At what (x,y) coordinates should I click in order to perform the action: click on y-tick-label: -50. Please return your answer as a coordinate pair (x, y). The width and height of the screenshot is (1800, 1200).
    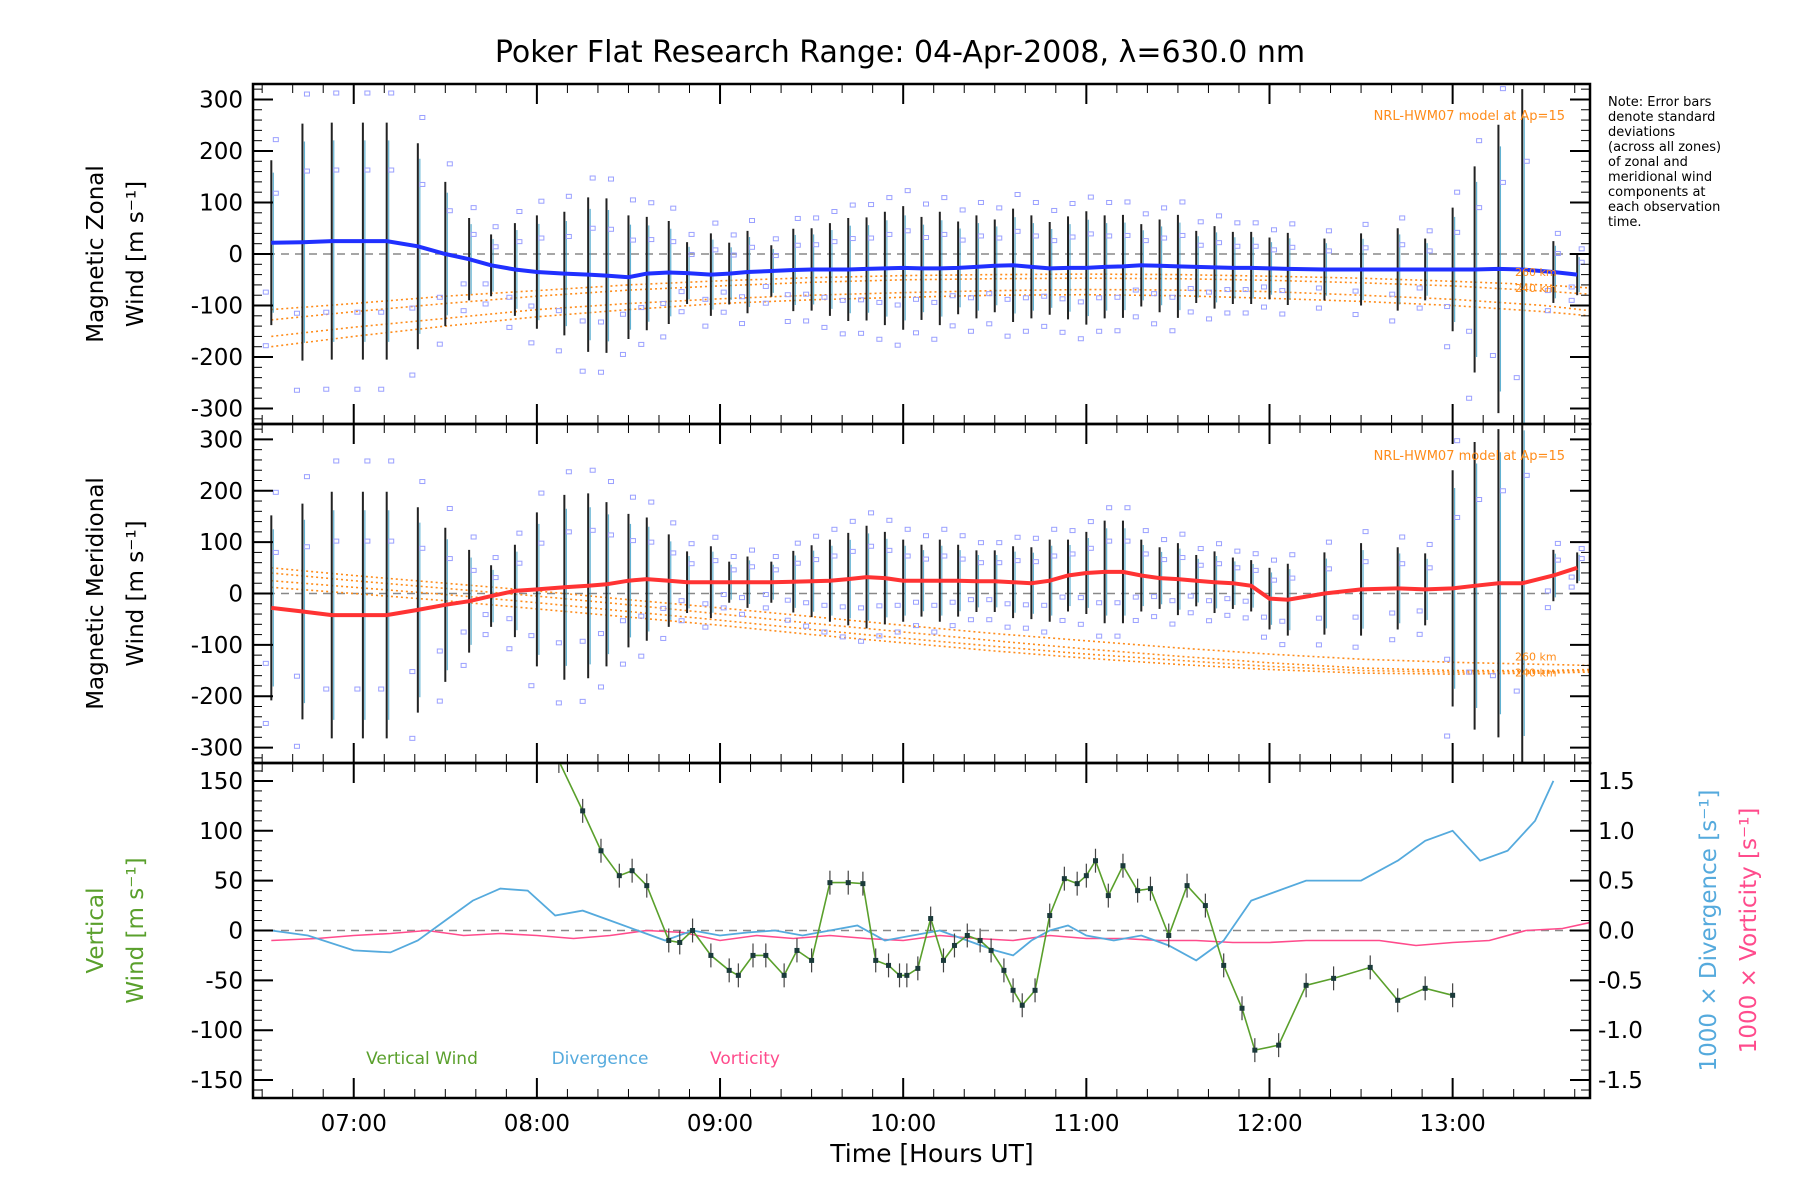
    Looking at the image, I should click on (224, 981).